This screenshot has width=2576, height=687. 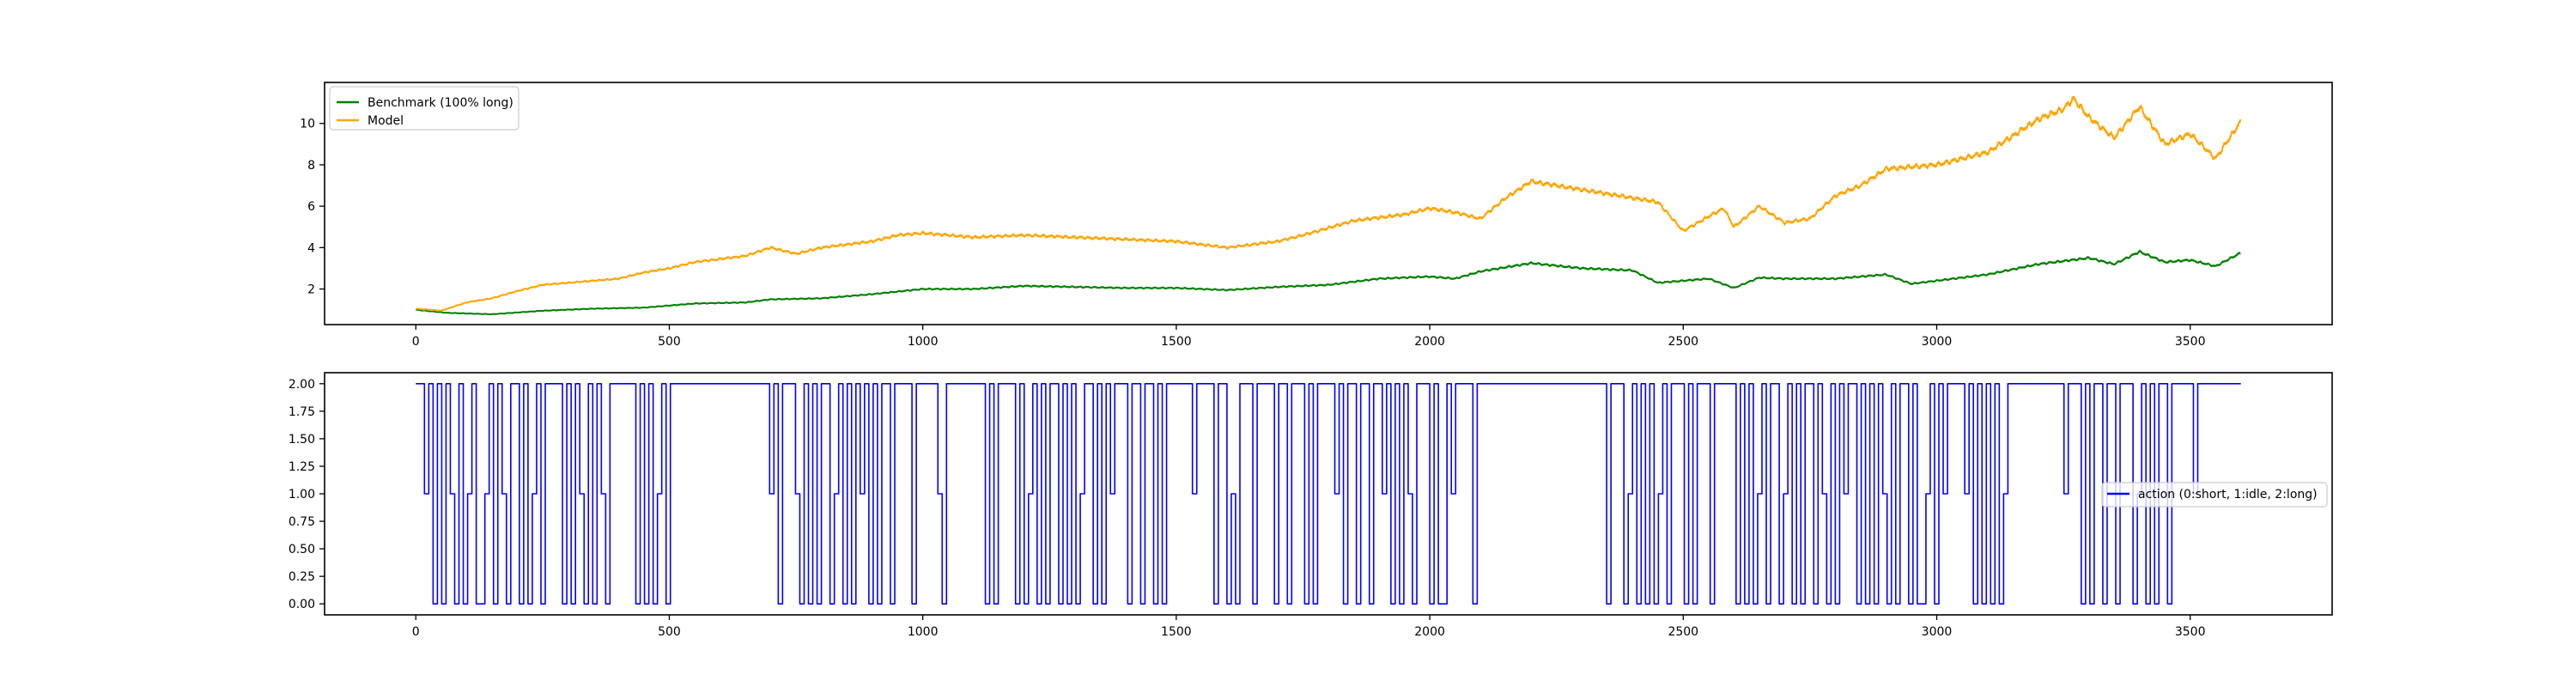 I want to click on legend-label-action: action (0:short, 1:idle, 2:long), so click(x=2228, y=495).